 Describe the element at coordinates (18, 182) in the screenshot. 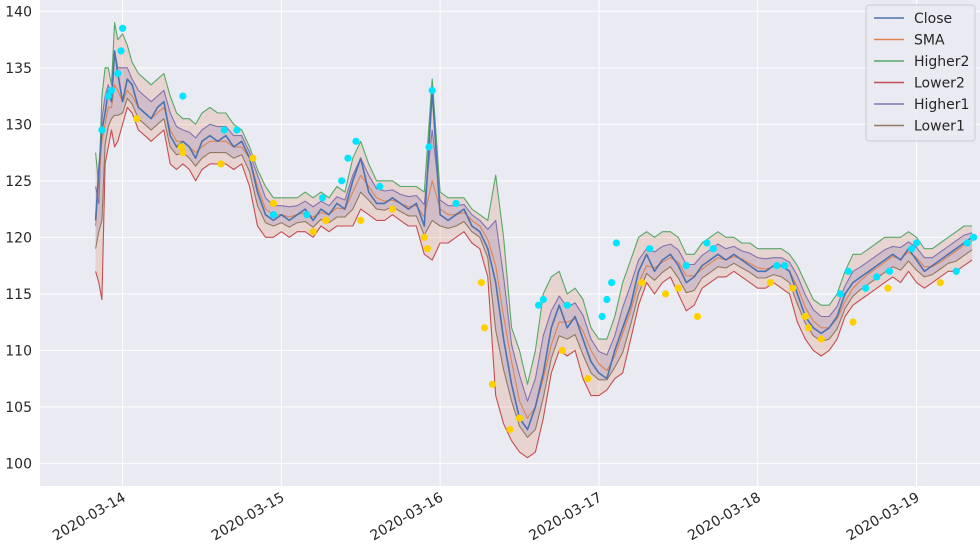

I see `y-tick-label: 125` at that location.